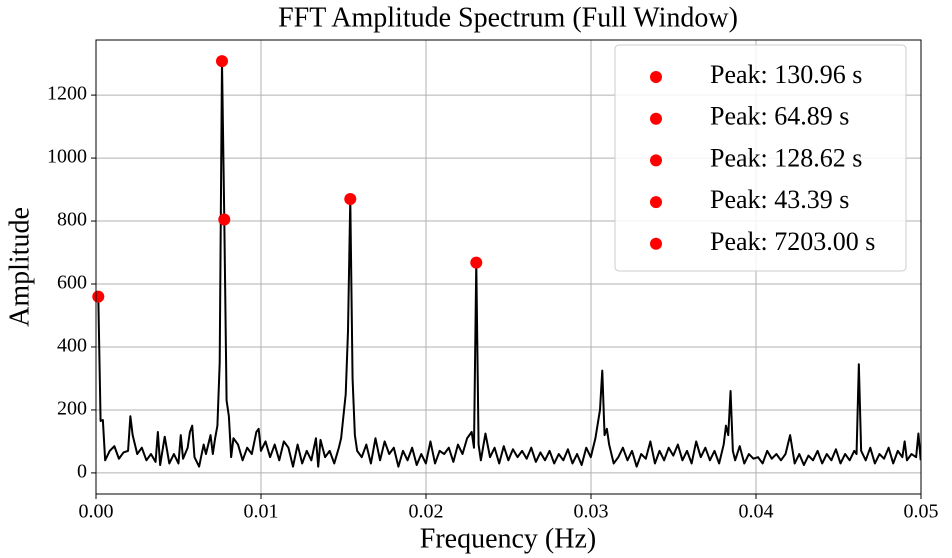  I want to click on x-tick-label: 0.04, so click(756, 512).